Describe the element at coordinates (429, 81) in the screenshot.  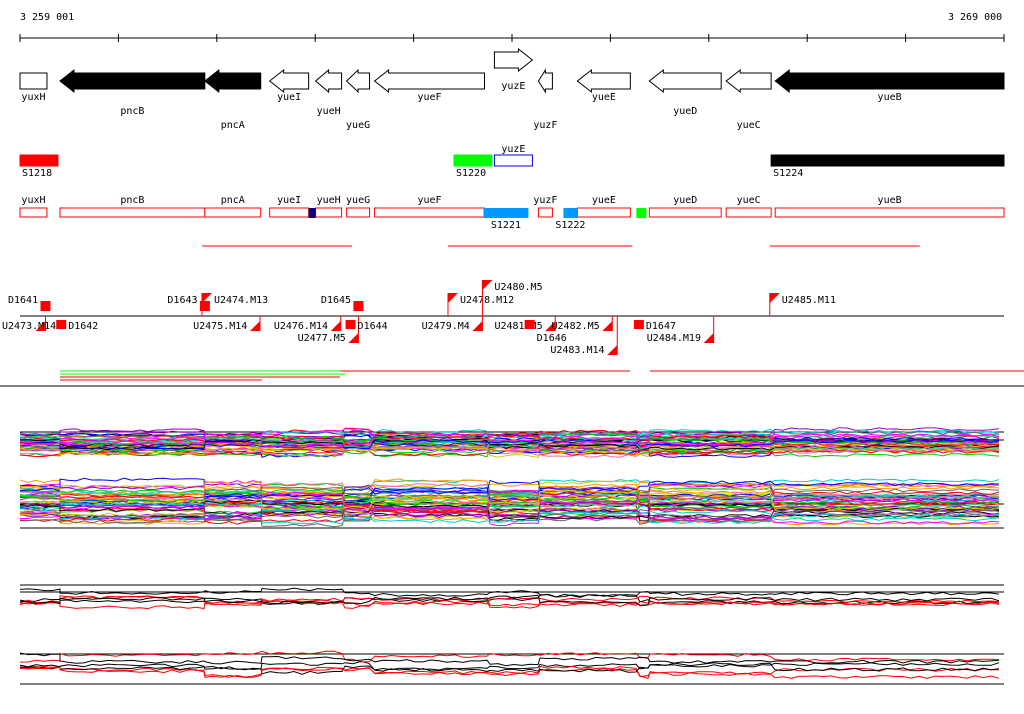
I see `gene-yueF` at that location.